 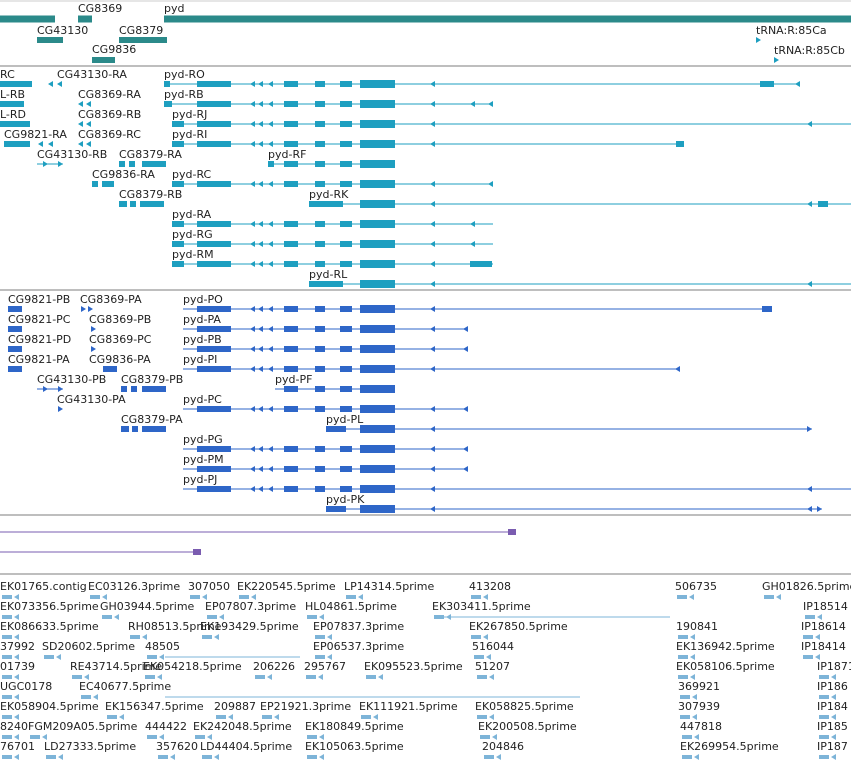 I want to click on feature-label-ek111921-5prime: EK111921.5prime, so click(x=408, y=706).